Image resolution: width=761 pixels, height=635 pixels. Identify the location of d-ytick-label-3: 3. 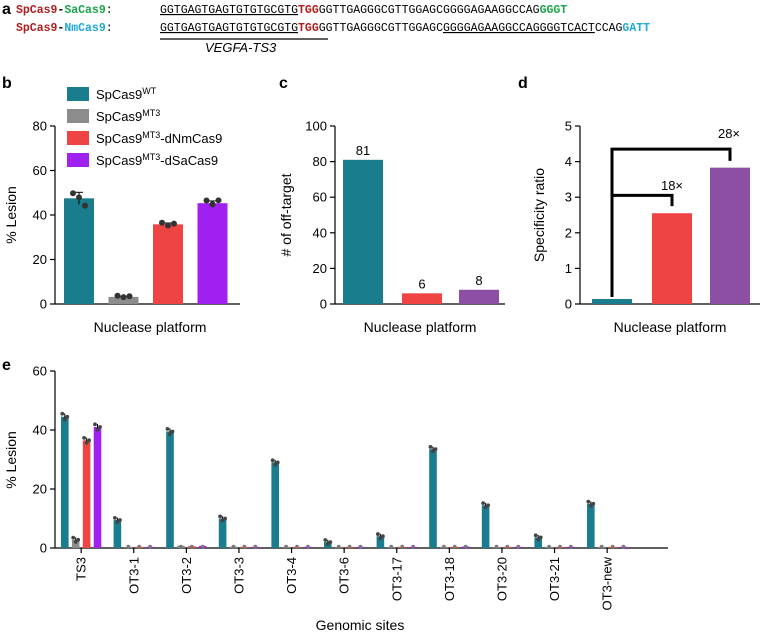
(568, 197).